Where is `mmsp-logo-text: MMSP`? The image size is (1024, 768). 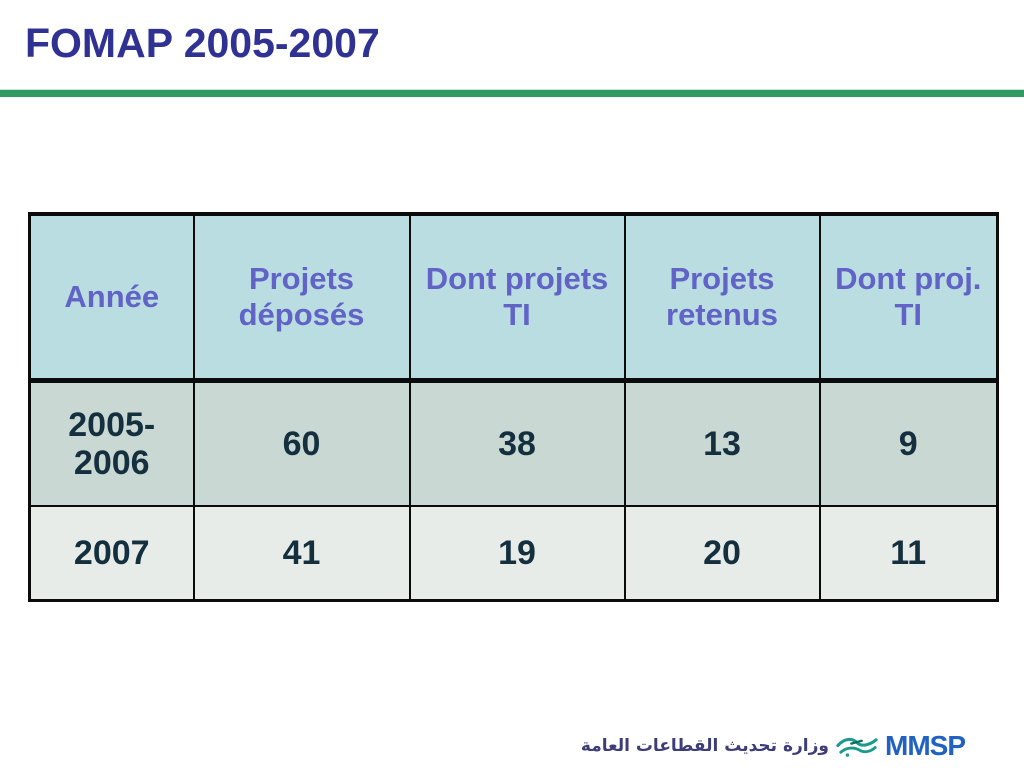
mmsp-logo-text: MMSP is located at coordinates (925, 745).